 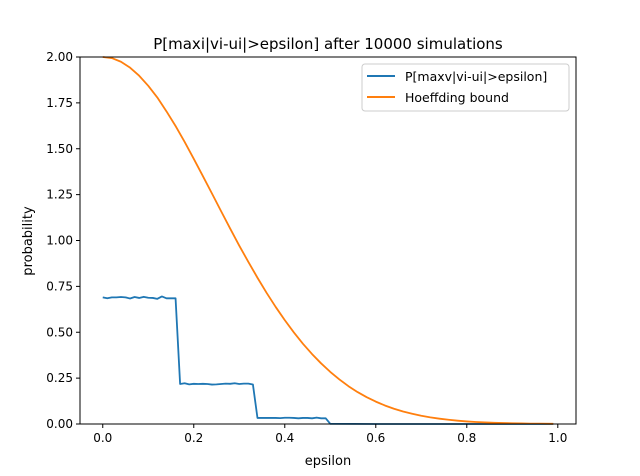 I want to click on legend-label: P[maxv|vi-ui|>epsilon], so click(x=476, y=76).